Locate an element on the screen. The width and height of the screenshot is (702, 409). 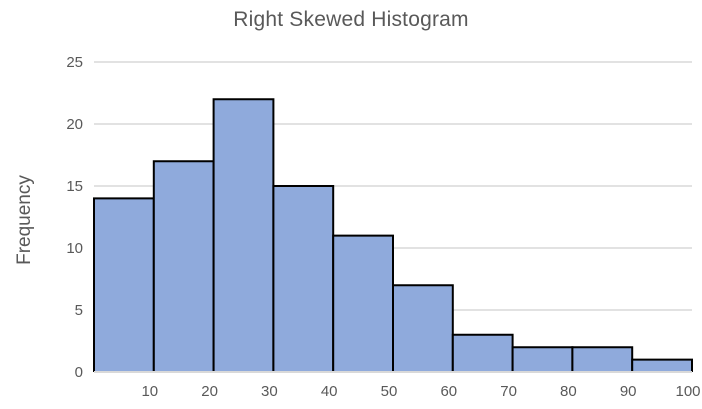
chart-title: Right Skewed Histogram is located at coordinates (351, 19).